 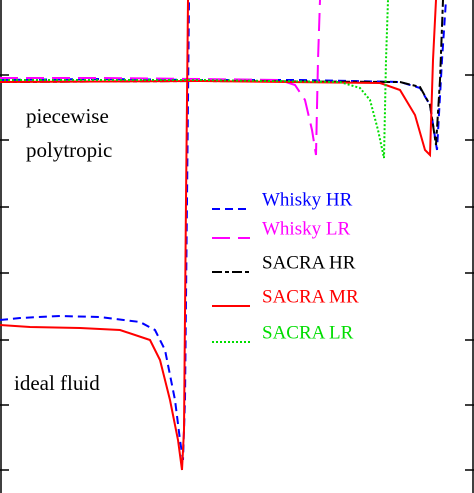 What do you see at coordinates (69, 150) in the screenshot?
I see `annotation: polytropic` at bounding box center [69, 150].